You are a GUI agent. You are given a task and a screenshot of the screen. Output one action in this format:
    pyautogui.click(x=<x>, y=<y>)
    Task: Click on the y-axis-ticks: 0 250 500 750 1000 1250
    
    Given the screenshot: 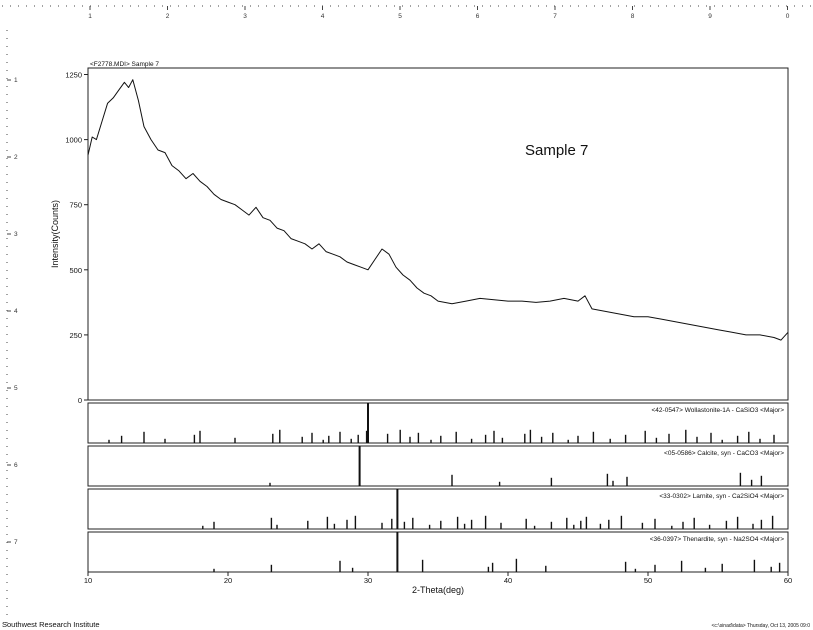 What is the action you would take?
    pyautogui.click(x=76, y=238)
    